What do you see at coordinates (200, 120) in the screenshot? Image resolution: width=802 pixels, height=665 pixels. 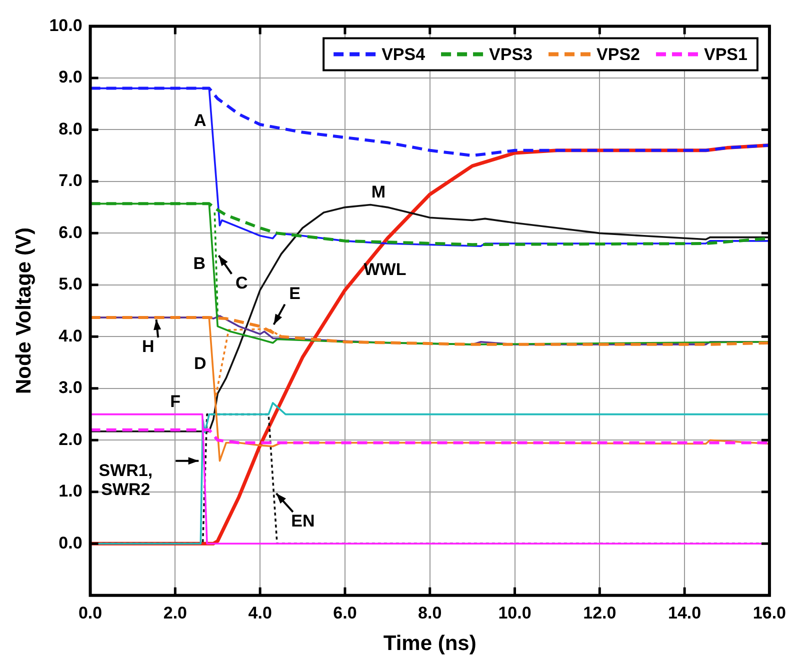 I see `annotation: A` at bounding box center [200, 120].